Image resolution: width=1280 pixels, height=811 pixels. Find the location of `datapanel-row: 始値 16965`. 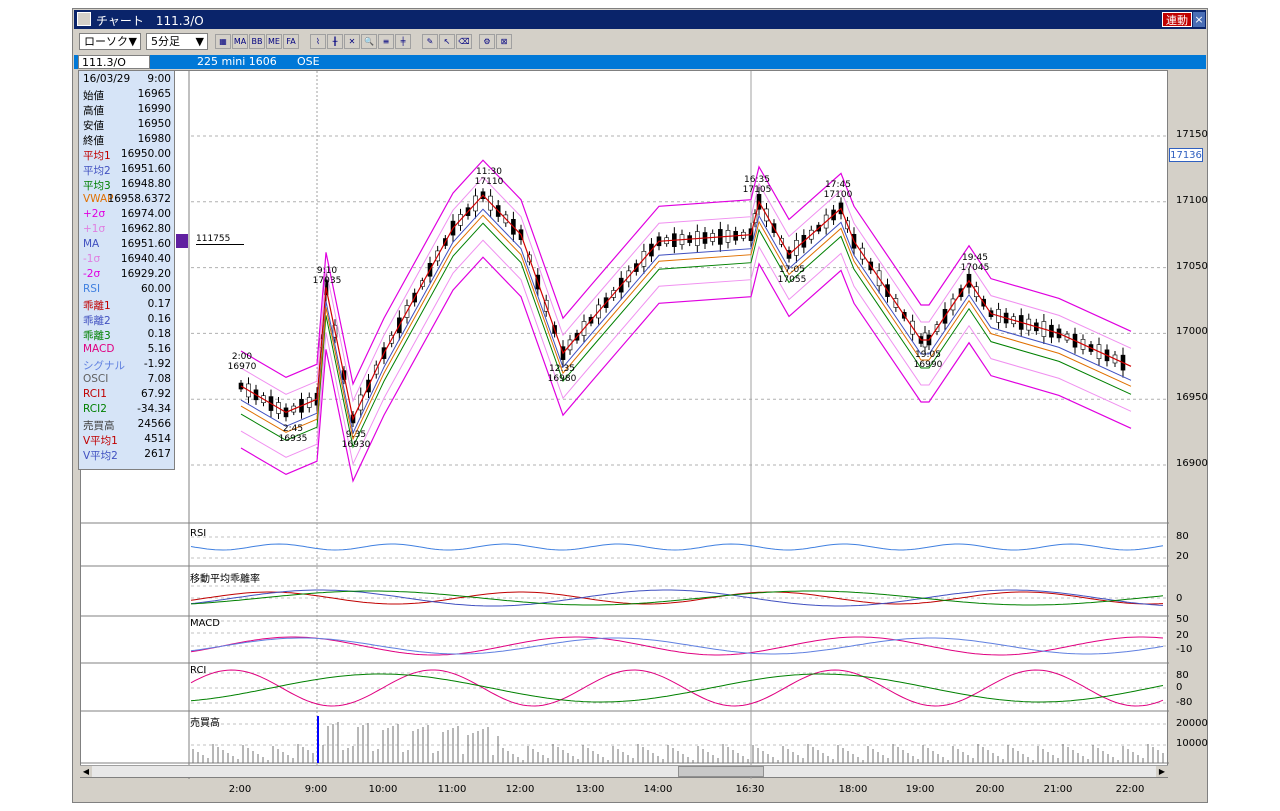

datapanel-row: 始値 16965 is located at coordinates (127, 95).